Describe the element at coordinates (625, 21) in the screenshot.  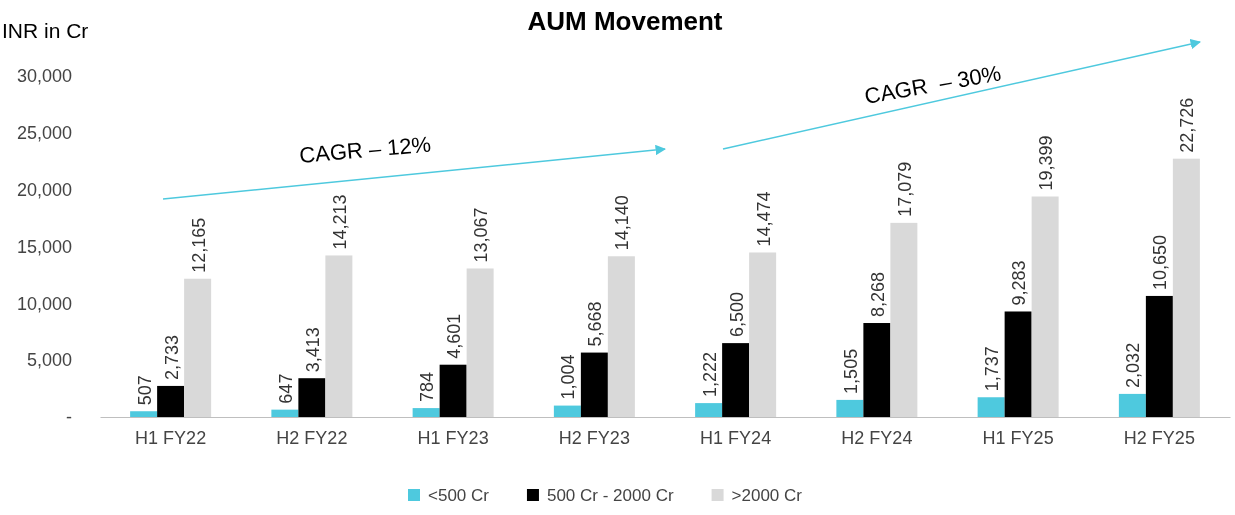
I see `chart-title: AUM Movement` at that location.